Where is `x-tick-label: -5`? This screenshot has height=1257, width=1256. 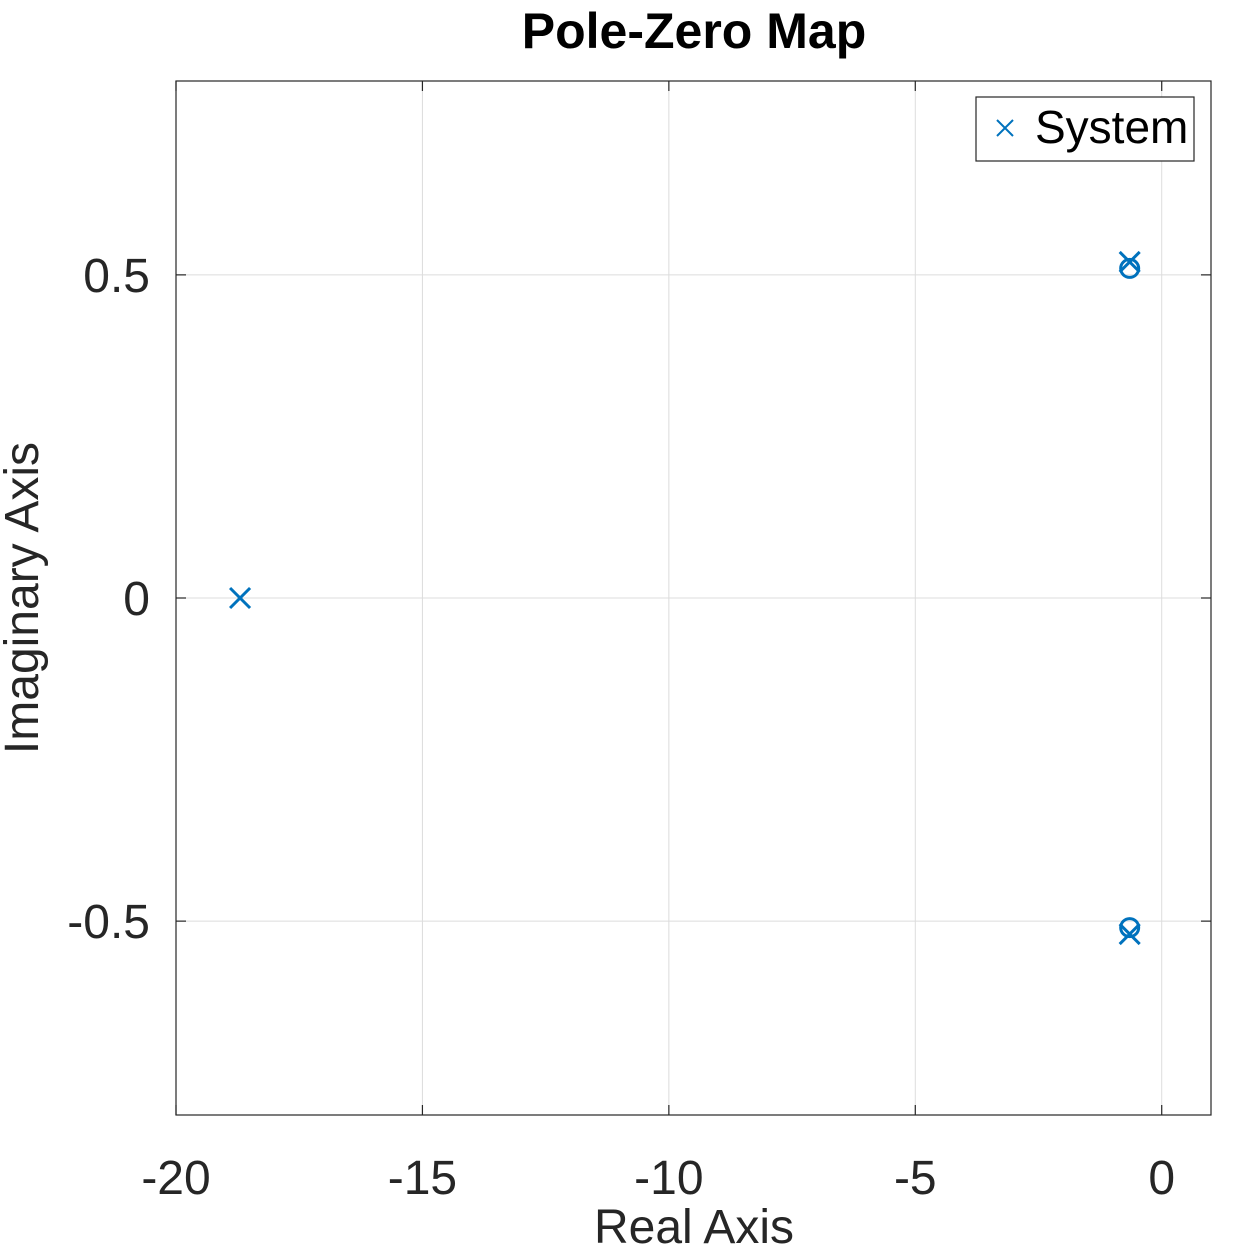
x-tick-label: -5 is located at coordinates (915, 1178).